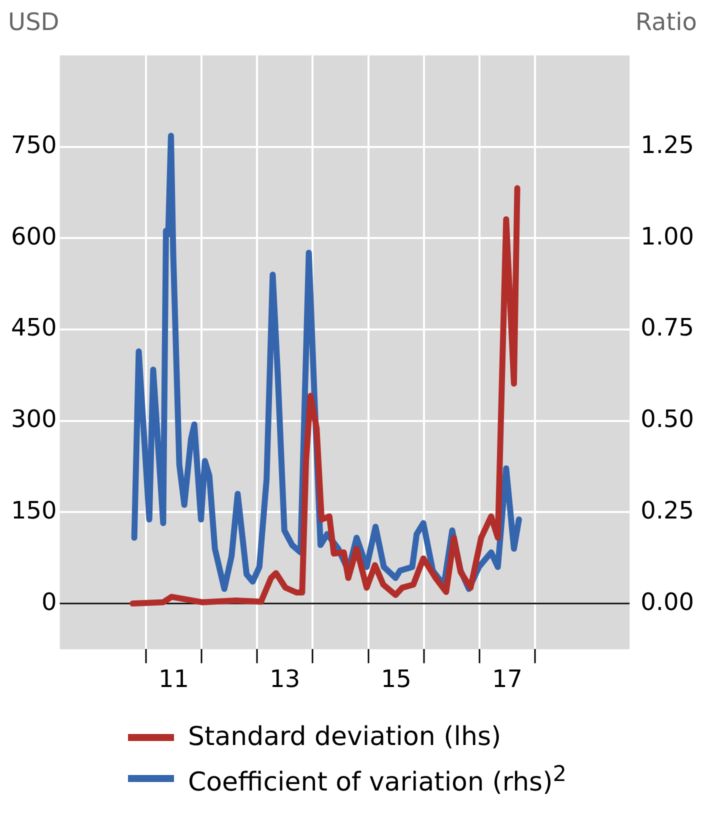  Describe the element at coordinates (34, 23) in the screenshot. I see `y-axis-title: USD` at that location.